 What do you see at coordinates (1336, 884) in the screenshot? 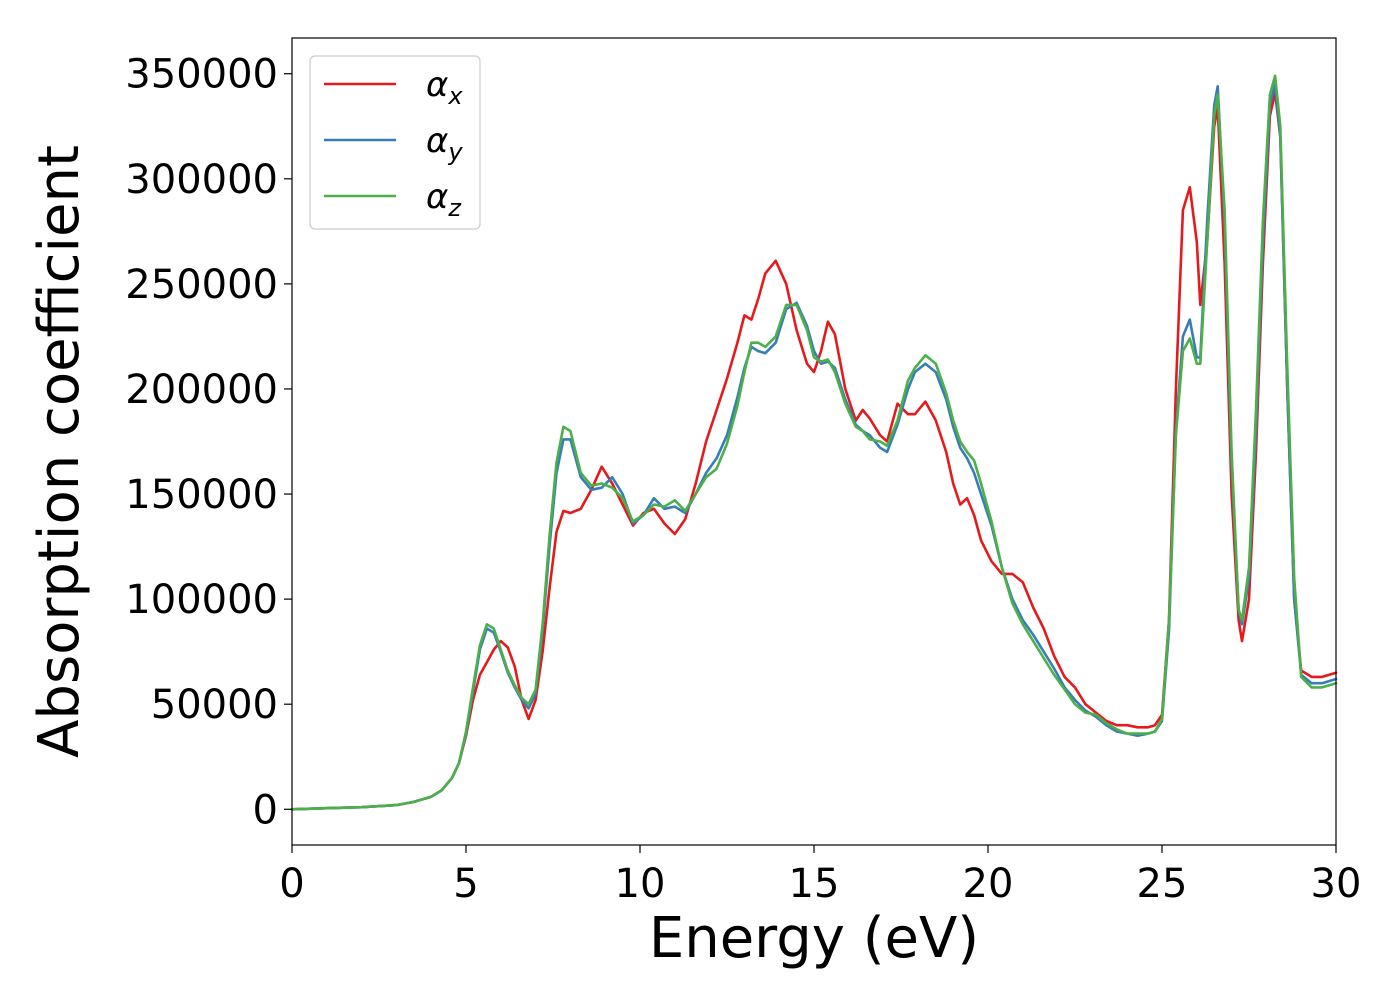
I see `x-tick-label: 30` at bounding box center [1336, 884].